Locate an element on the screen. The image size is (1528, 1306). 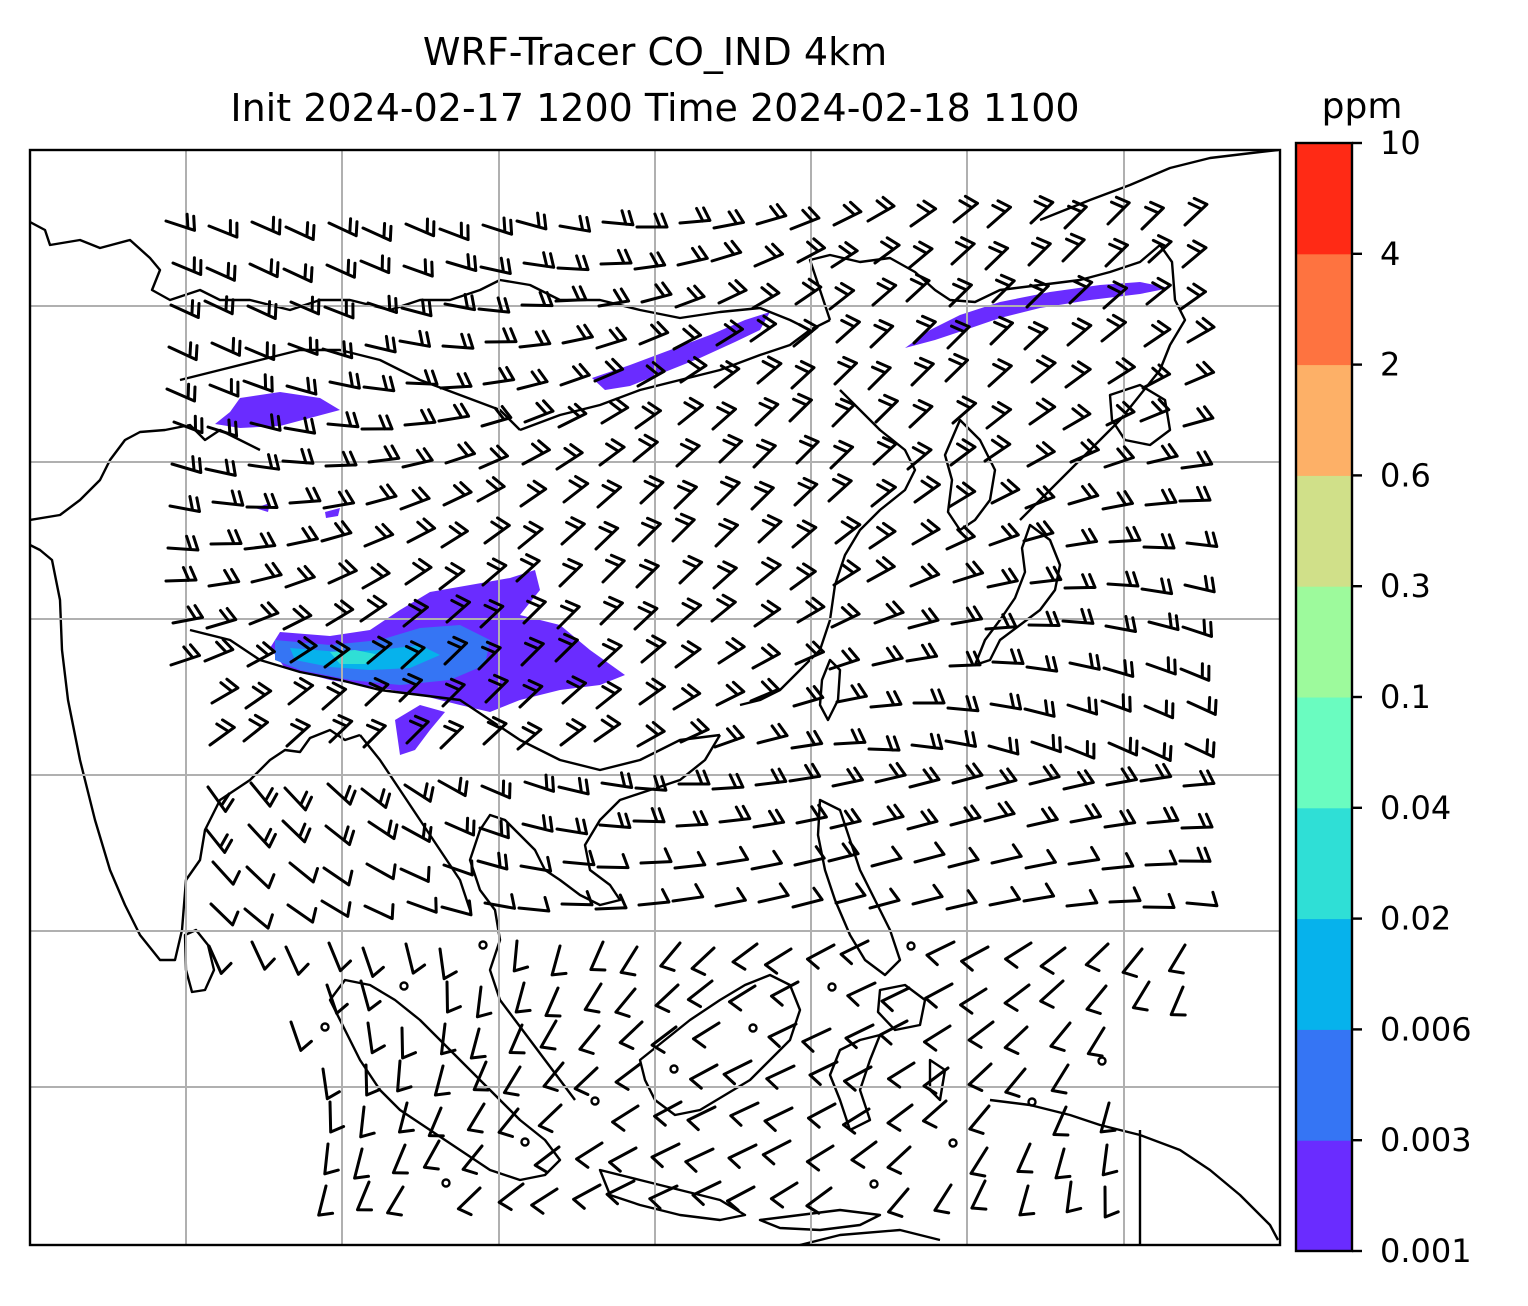
tracer-plume is located at coordinates (277, 410).